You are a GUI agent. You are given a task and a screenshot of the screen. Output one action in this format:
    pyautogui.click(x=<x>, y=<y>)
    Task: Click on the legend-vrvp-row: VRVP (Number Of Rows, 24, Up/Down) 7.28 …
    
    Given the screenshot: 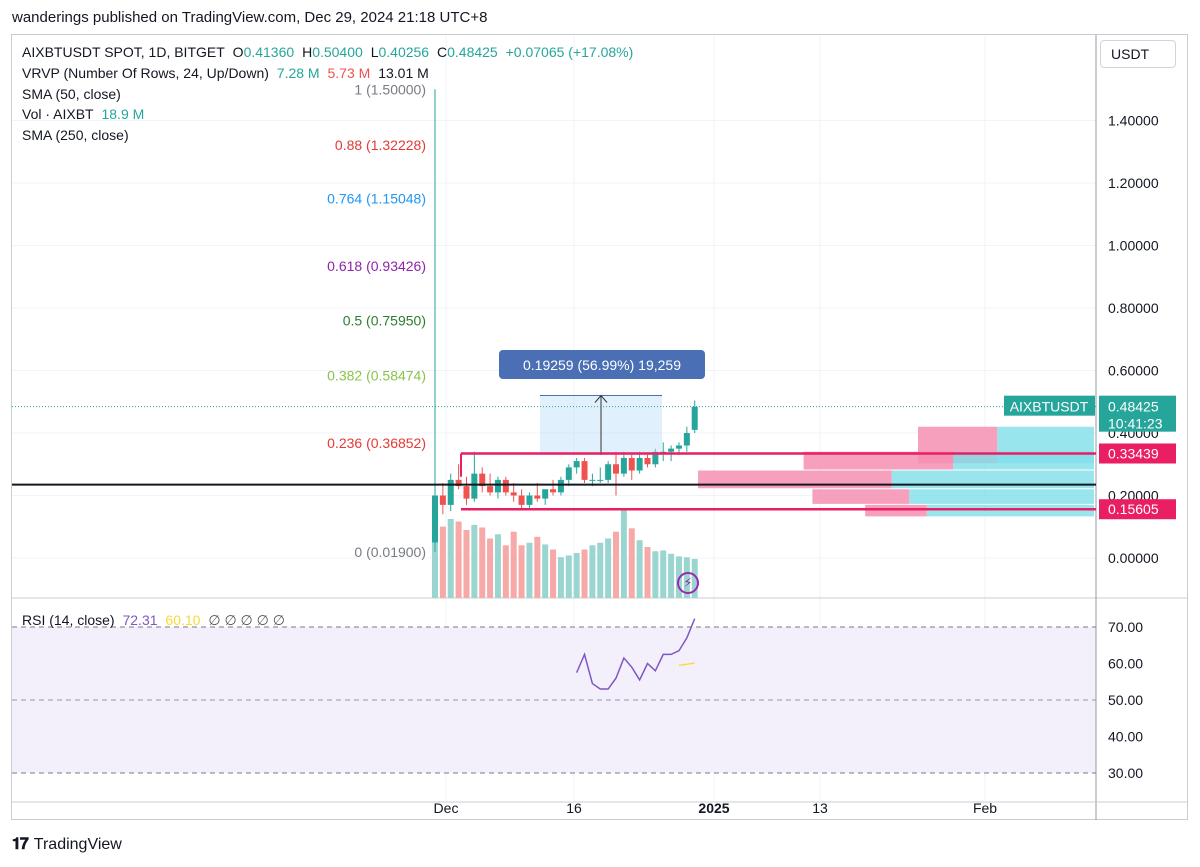 What is the action you would take?
    pyautogui.click(x=227, y=73)
    